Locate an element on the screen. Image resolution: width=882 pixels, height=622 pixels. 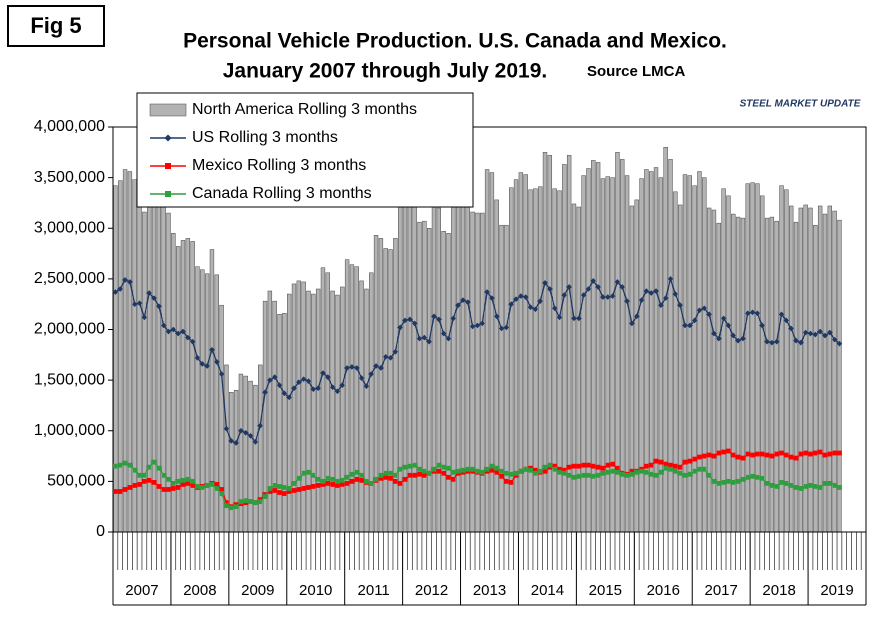
logo: STEEL MARKET UPDATE is located at coordinates (800, 104).